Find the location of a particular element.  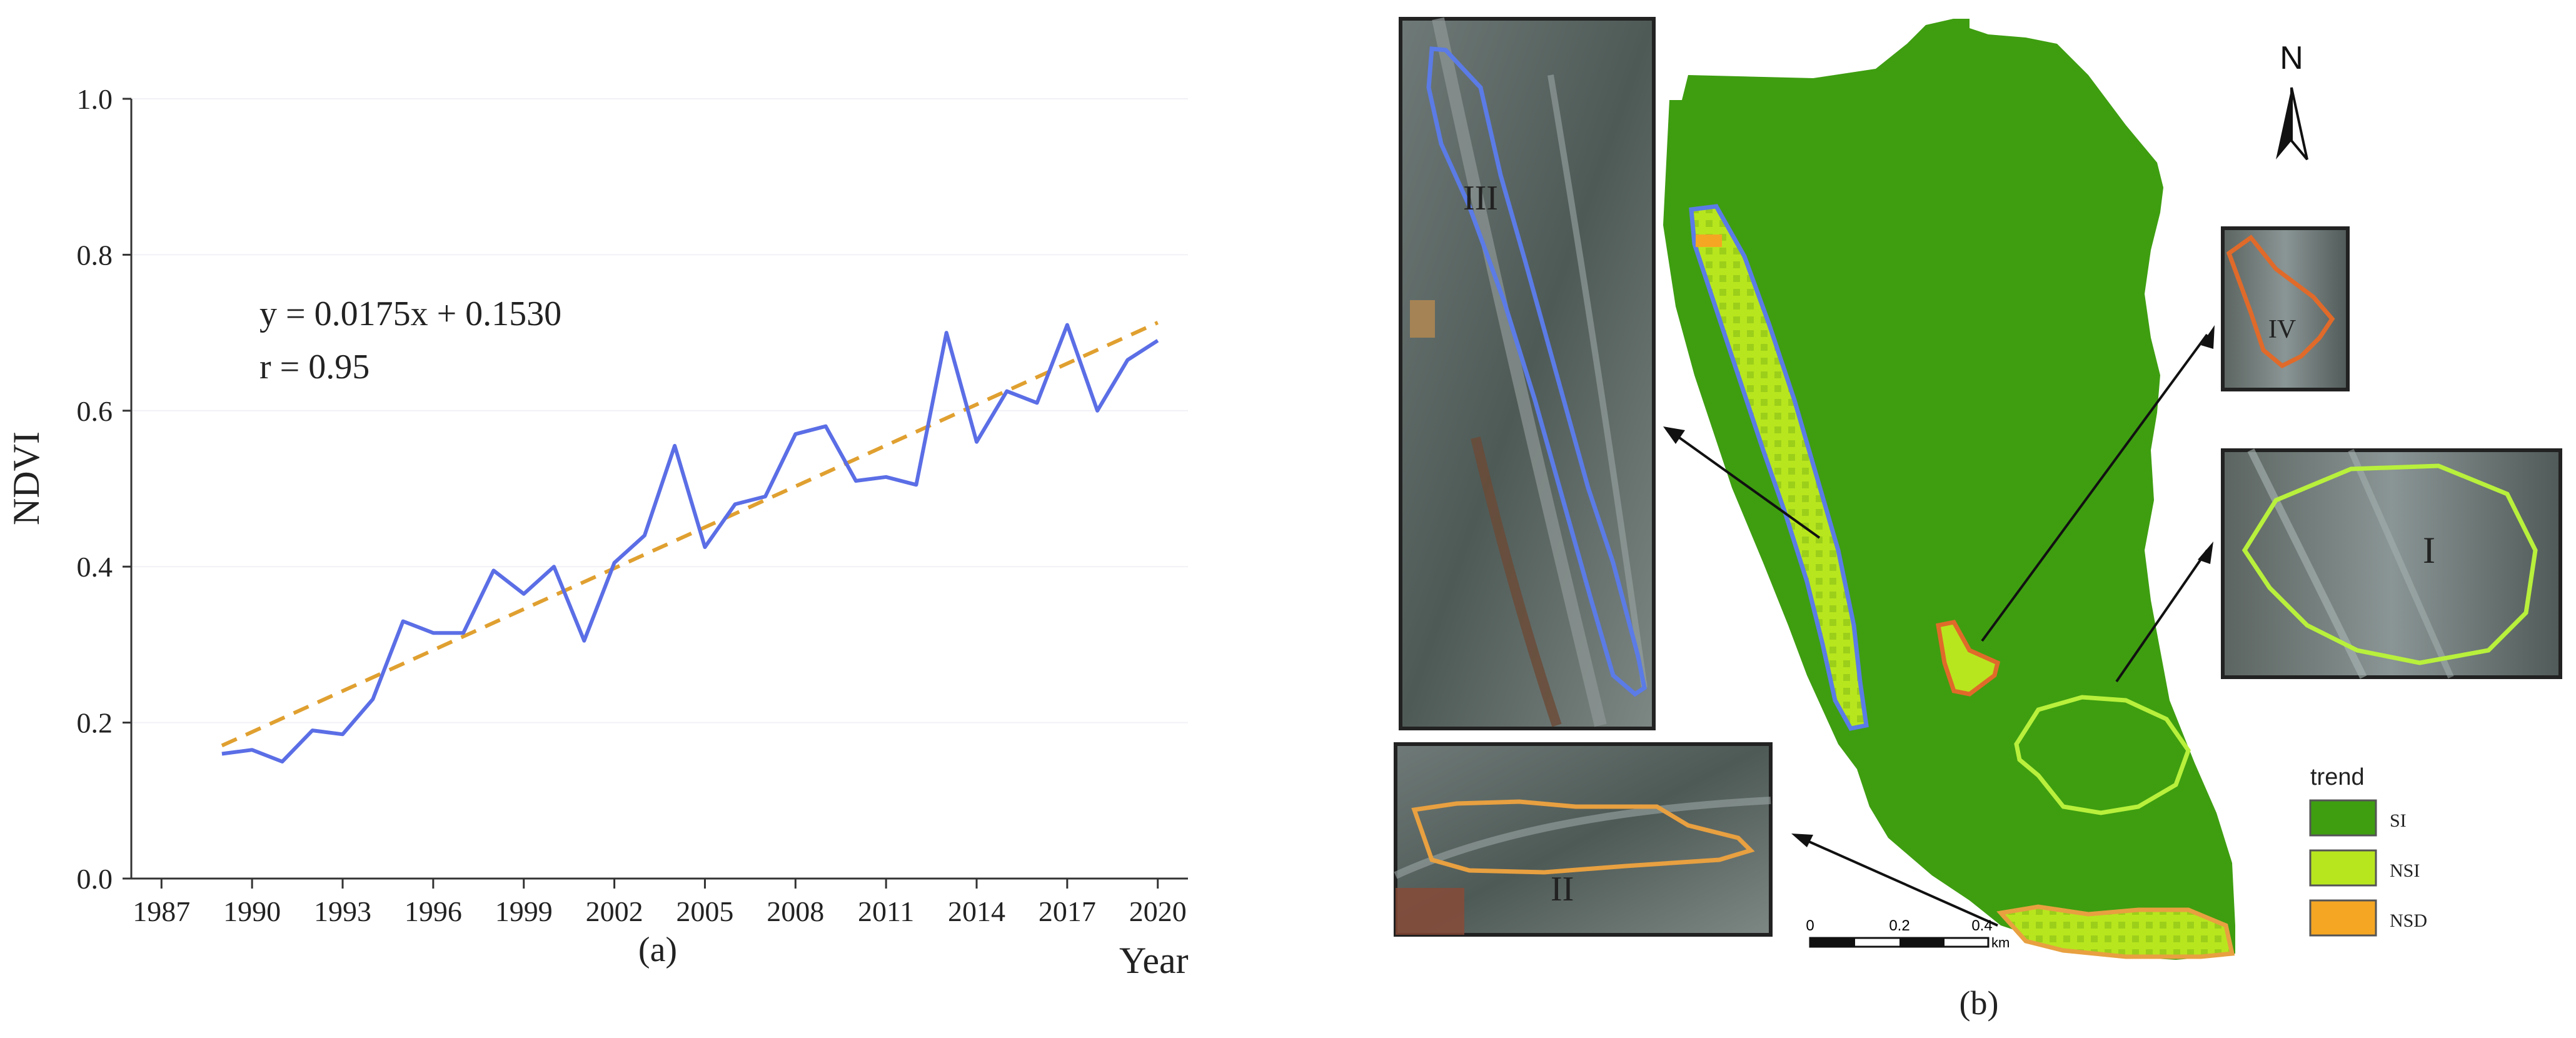

y-tick-label-5: 1.0 is located at coordinates (95, 99).